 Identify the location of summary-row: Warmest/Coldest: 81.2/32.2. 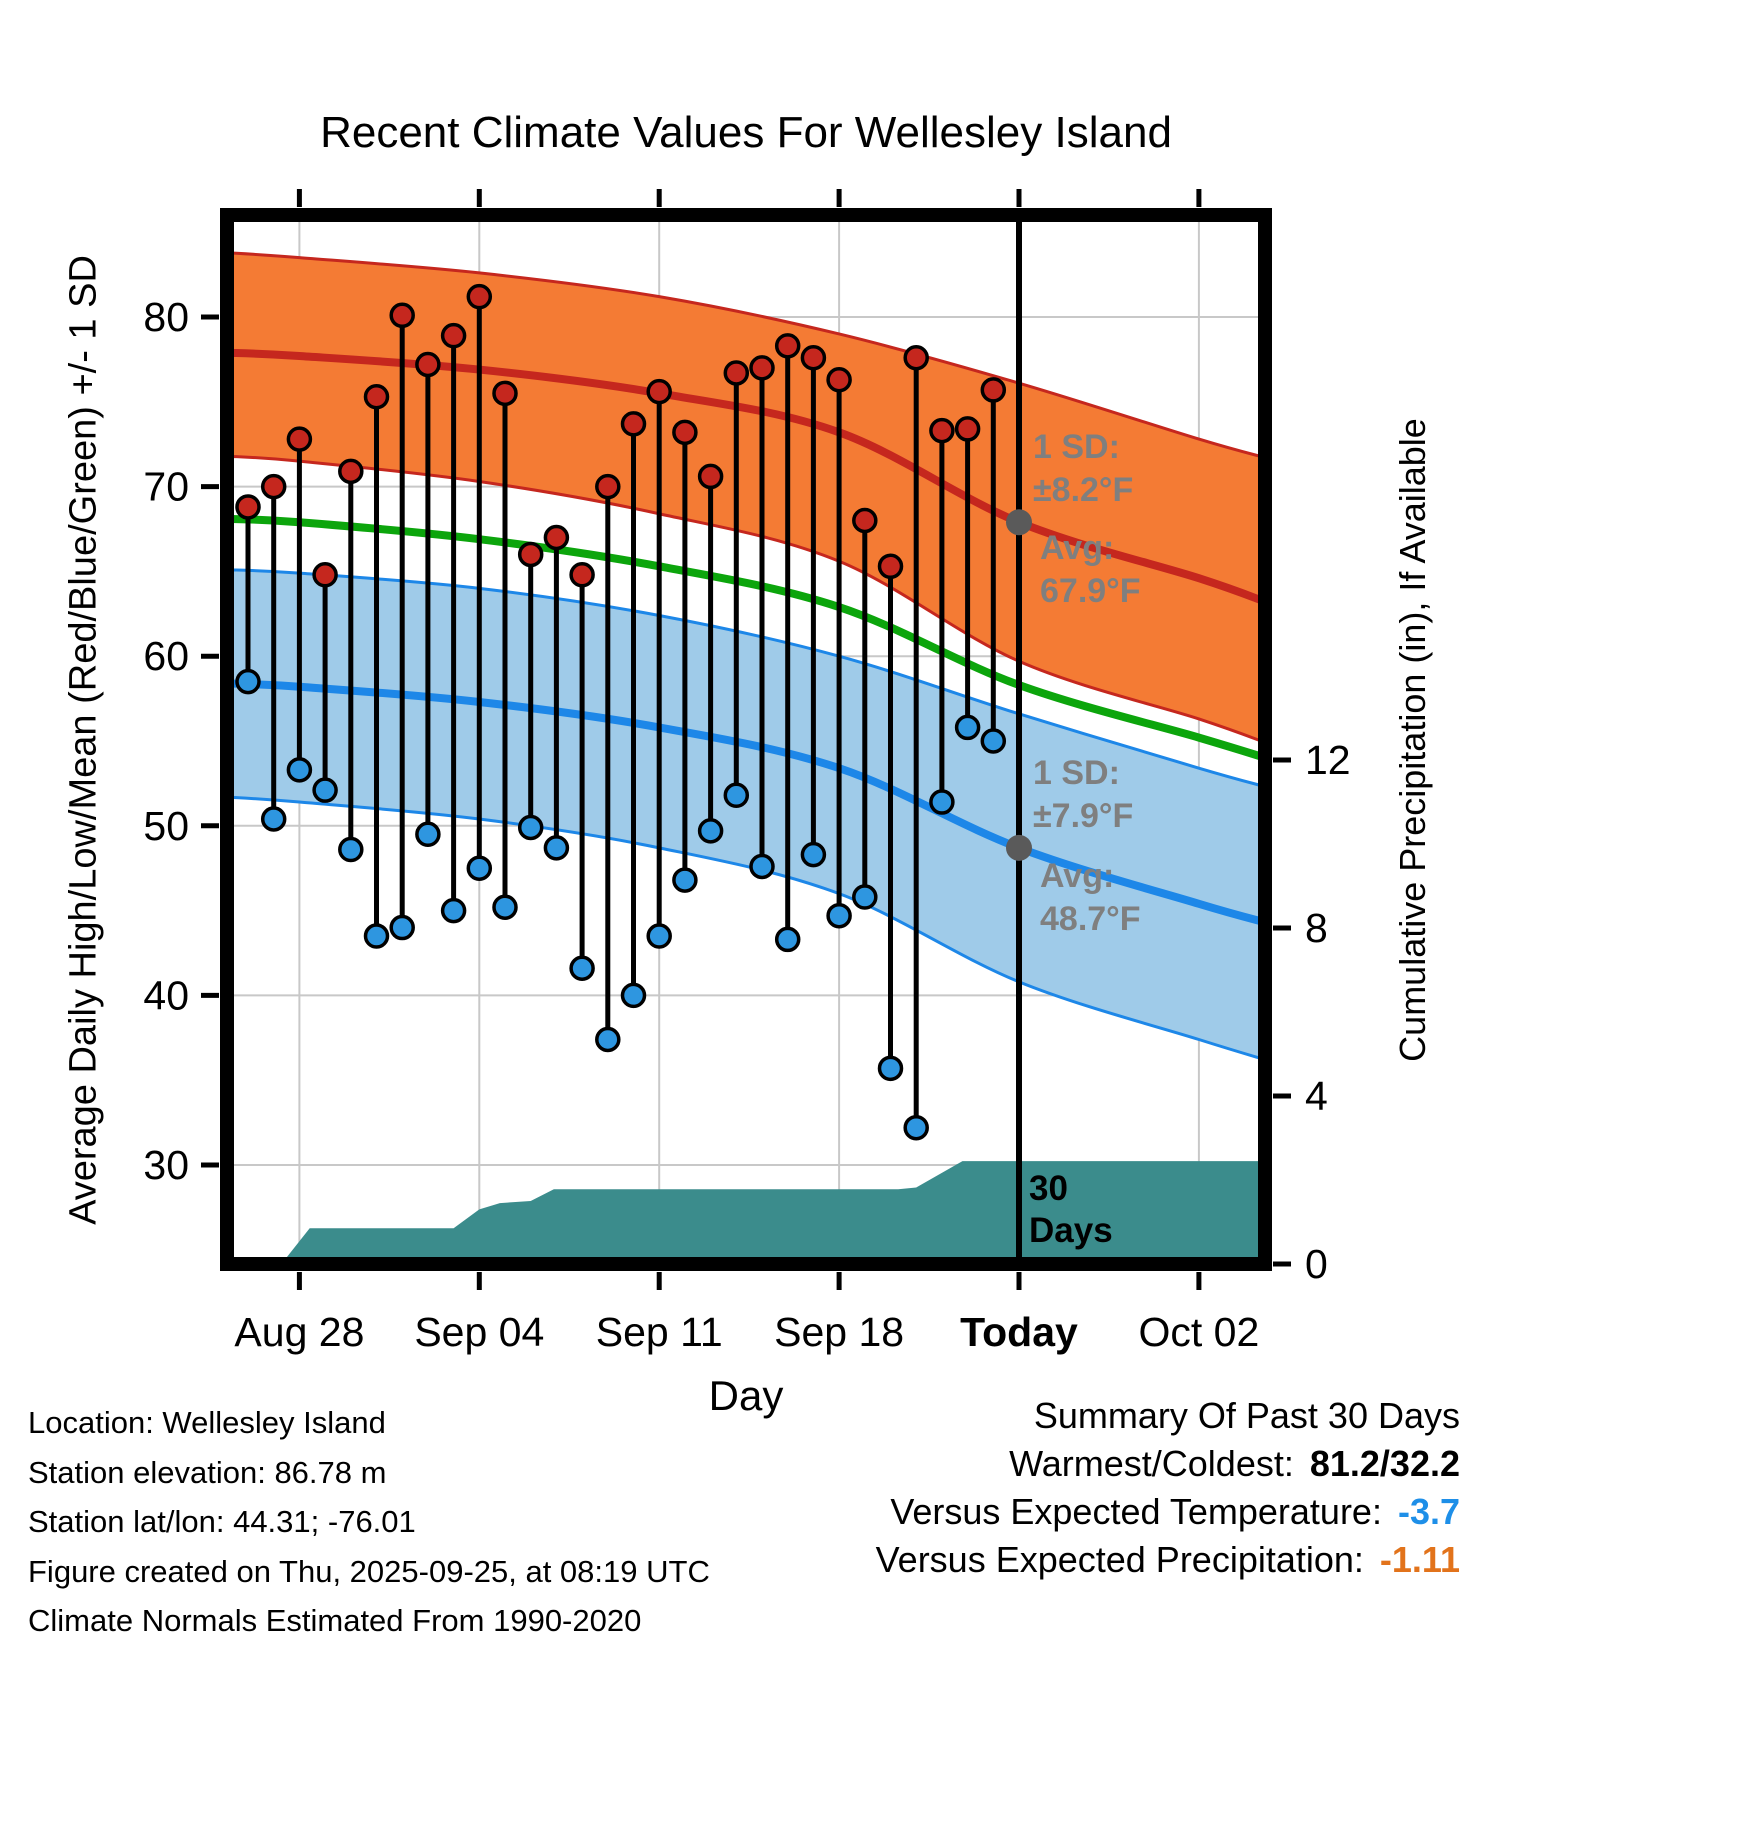
(1168, 1464).